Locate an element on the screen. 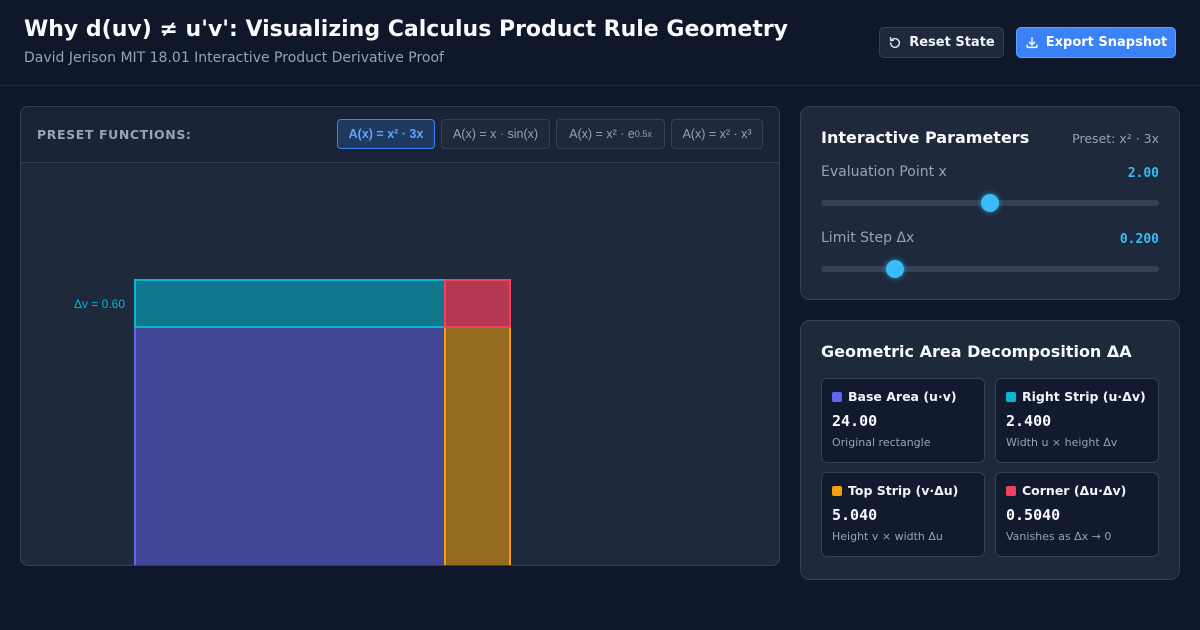 The height and width of the screenshot is (630, 1200). reset-state-label: Reset State is located at coordinates (952, 42).